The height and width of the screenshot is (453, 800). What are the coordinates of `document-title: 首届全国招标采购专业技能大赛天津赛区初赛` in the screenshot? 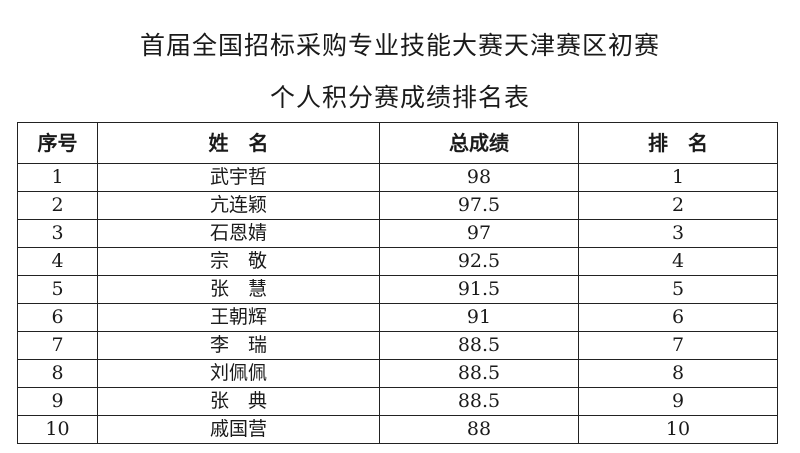 It's located at (399, 45).